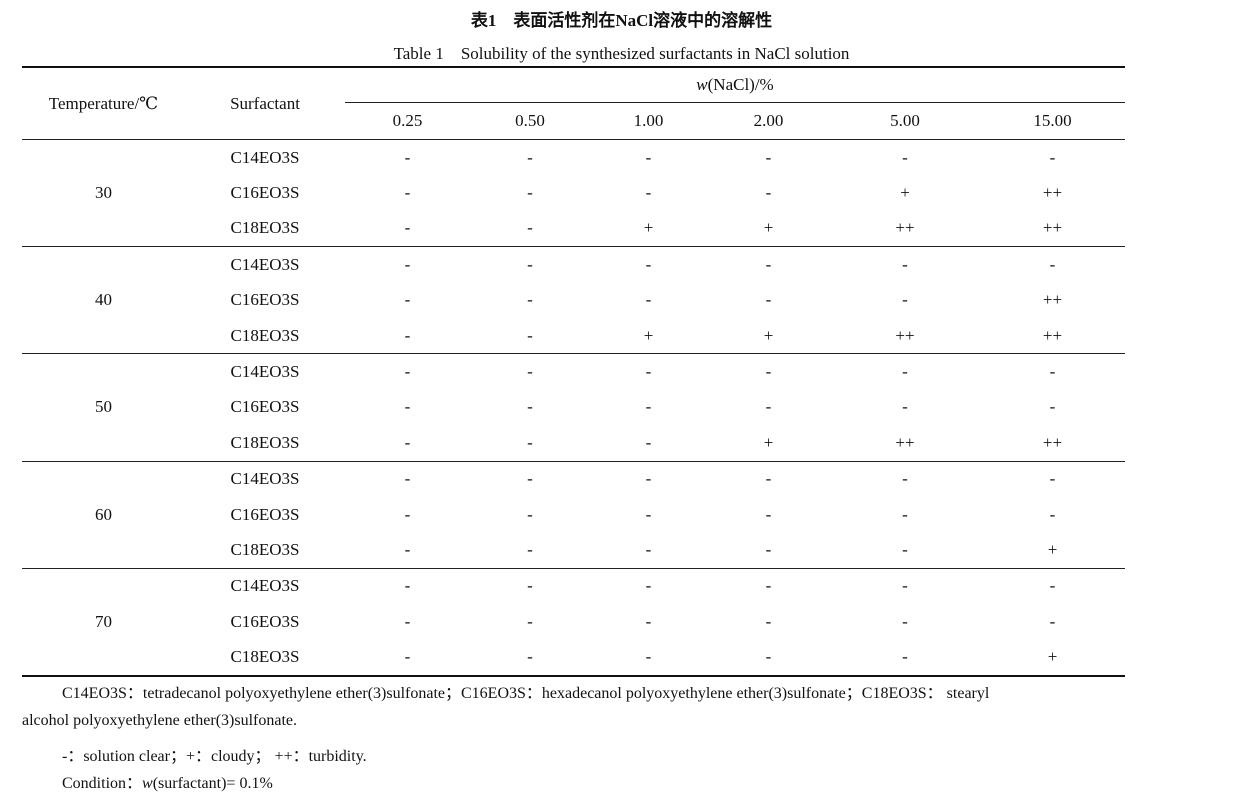  What do you see at coordinates (103, 407) in the screenshot?
I see `temperature-cell: 50` at bounding box center [103, 407].